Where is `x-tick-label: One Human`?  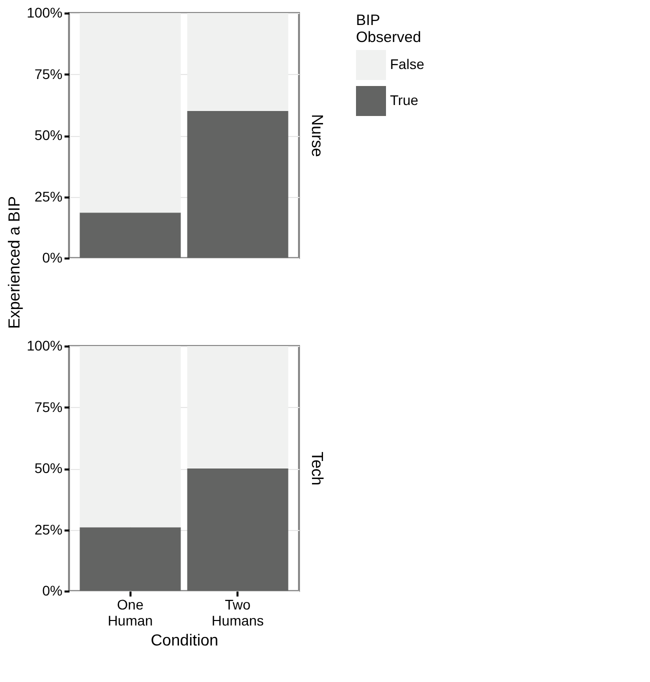 x-tick-label: One Human is located at coordinates (130, 612).